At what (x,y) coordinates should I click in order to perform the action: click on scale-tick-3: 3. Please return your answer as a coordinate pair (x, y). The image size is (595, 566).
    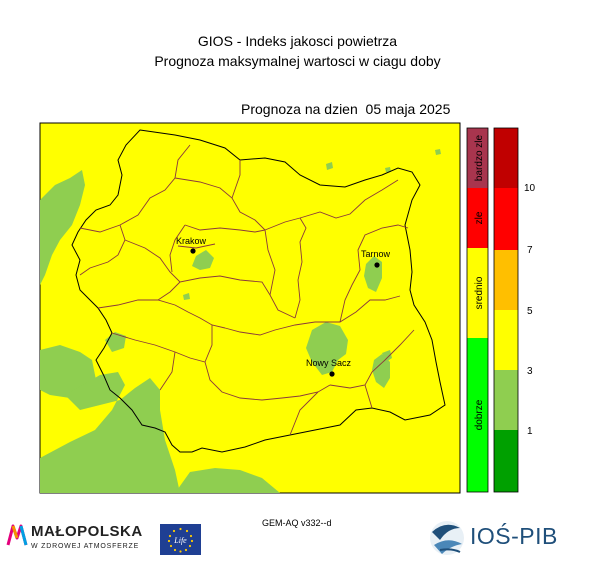
    Looking at the image, I should click on (530, 371).